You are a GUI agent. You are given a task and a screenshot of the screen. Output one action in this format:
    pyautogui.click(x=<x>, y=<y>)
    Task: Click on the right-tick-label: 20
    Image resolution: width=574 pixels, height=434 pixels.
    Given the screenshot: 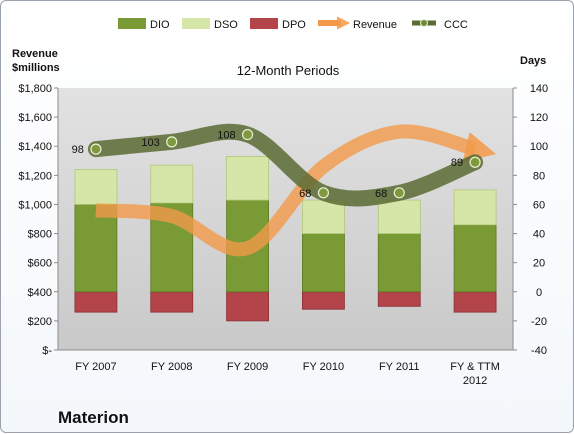 What is the action you would take?
    pyautogui.click(x=539, y=264)
    